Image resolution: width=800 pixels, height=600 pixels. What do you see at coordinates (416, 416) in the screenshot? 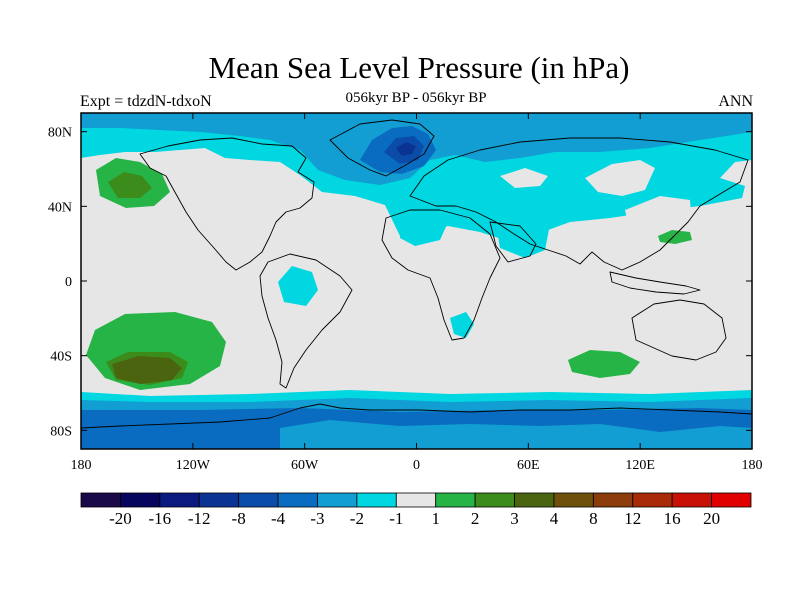
I see `coastline-antarctica` at bounding box center [416, 416].